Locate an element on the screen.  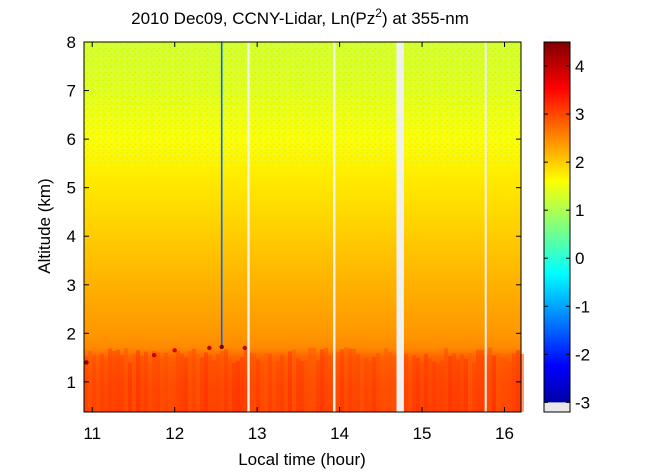
x-tick-label: 12 is located at coordinates (174, 433).